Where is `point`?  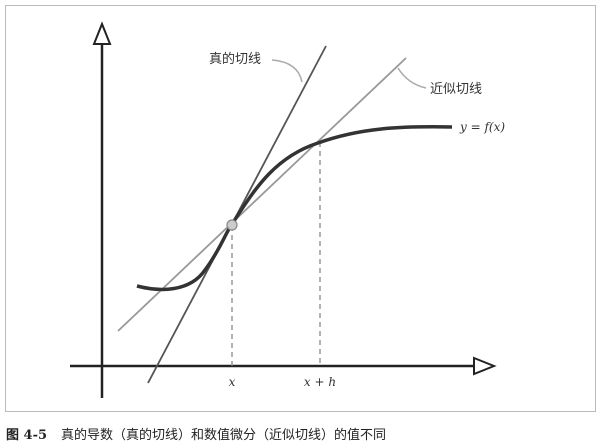 point is located at coordinates (232, 225).